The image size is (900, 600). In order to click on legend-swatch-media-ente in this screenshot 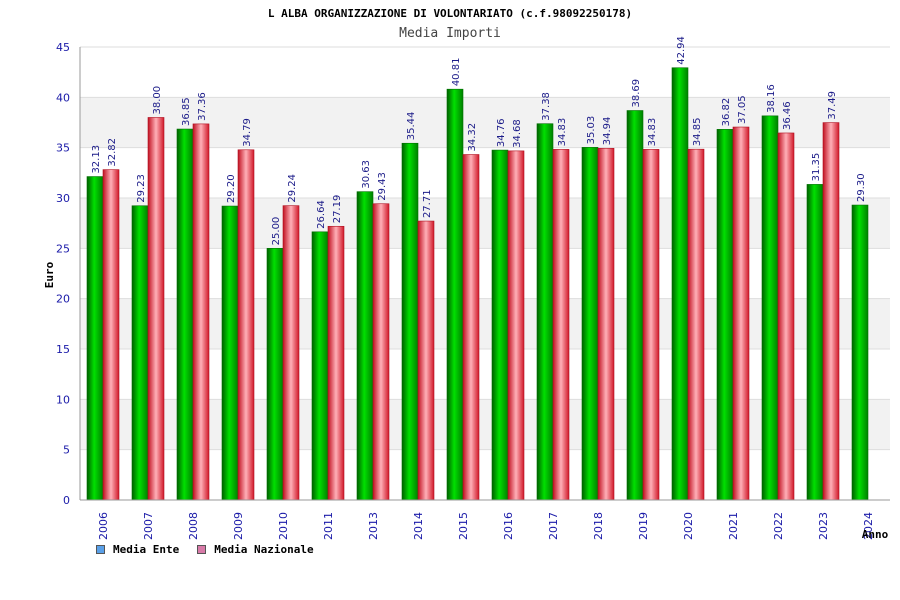, I will do `click(100, 549)`.